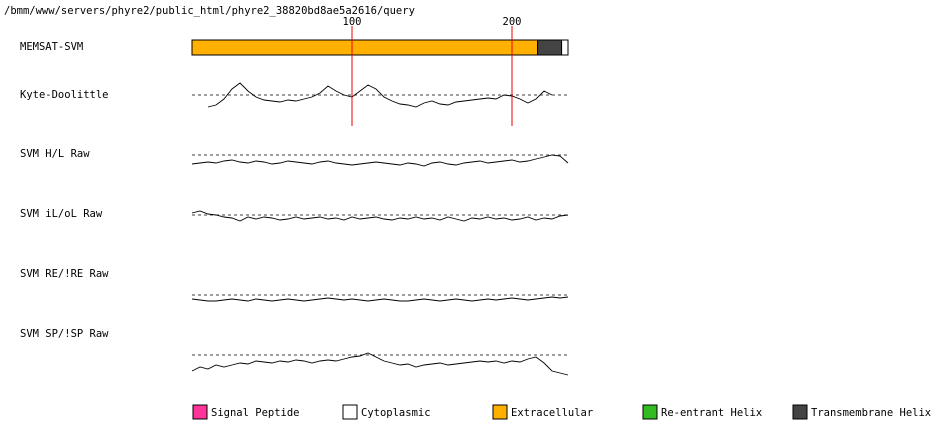  Describe the element at coordinates (255, 413) in the screenshot. I see `legend-label: Signal Peptide` at that location.